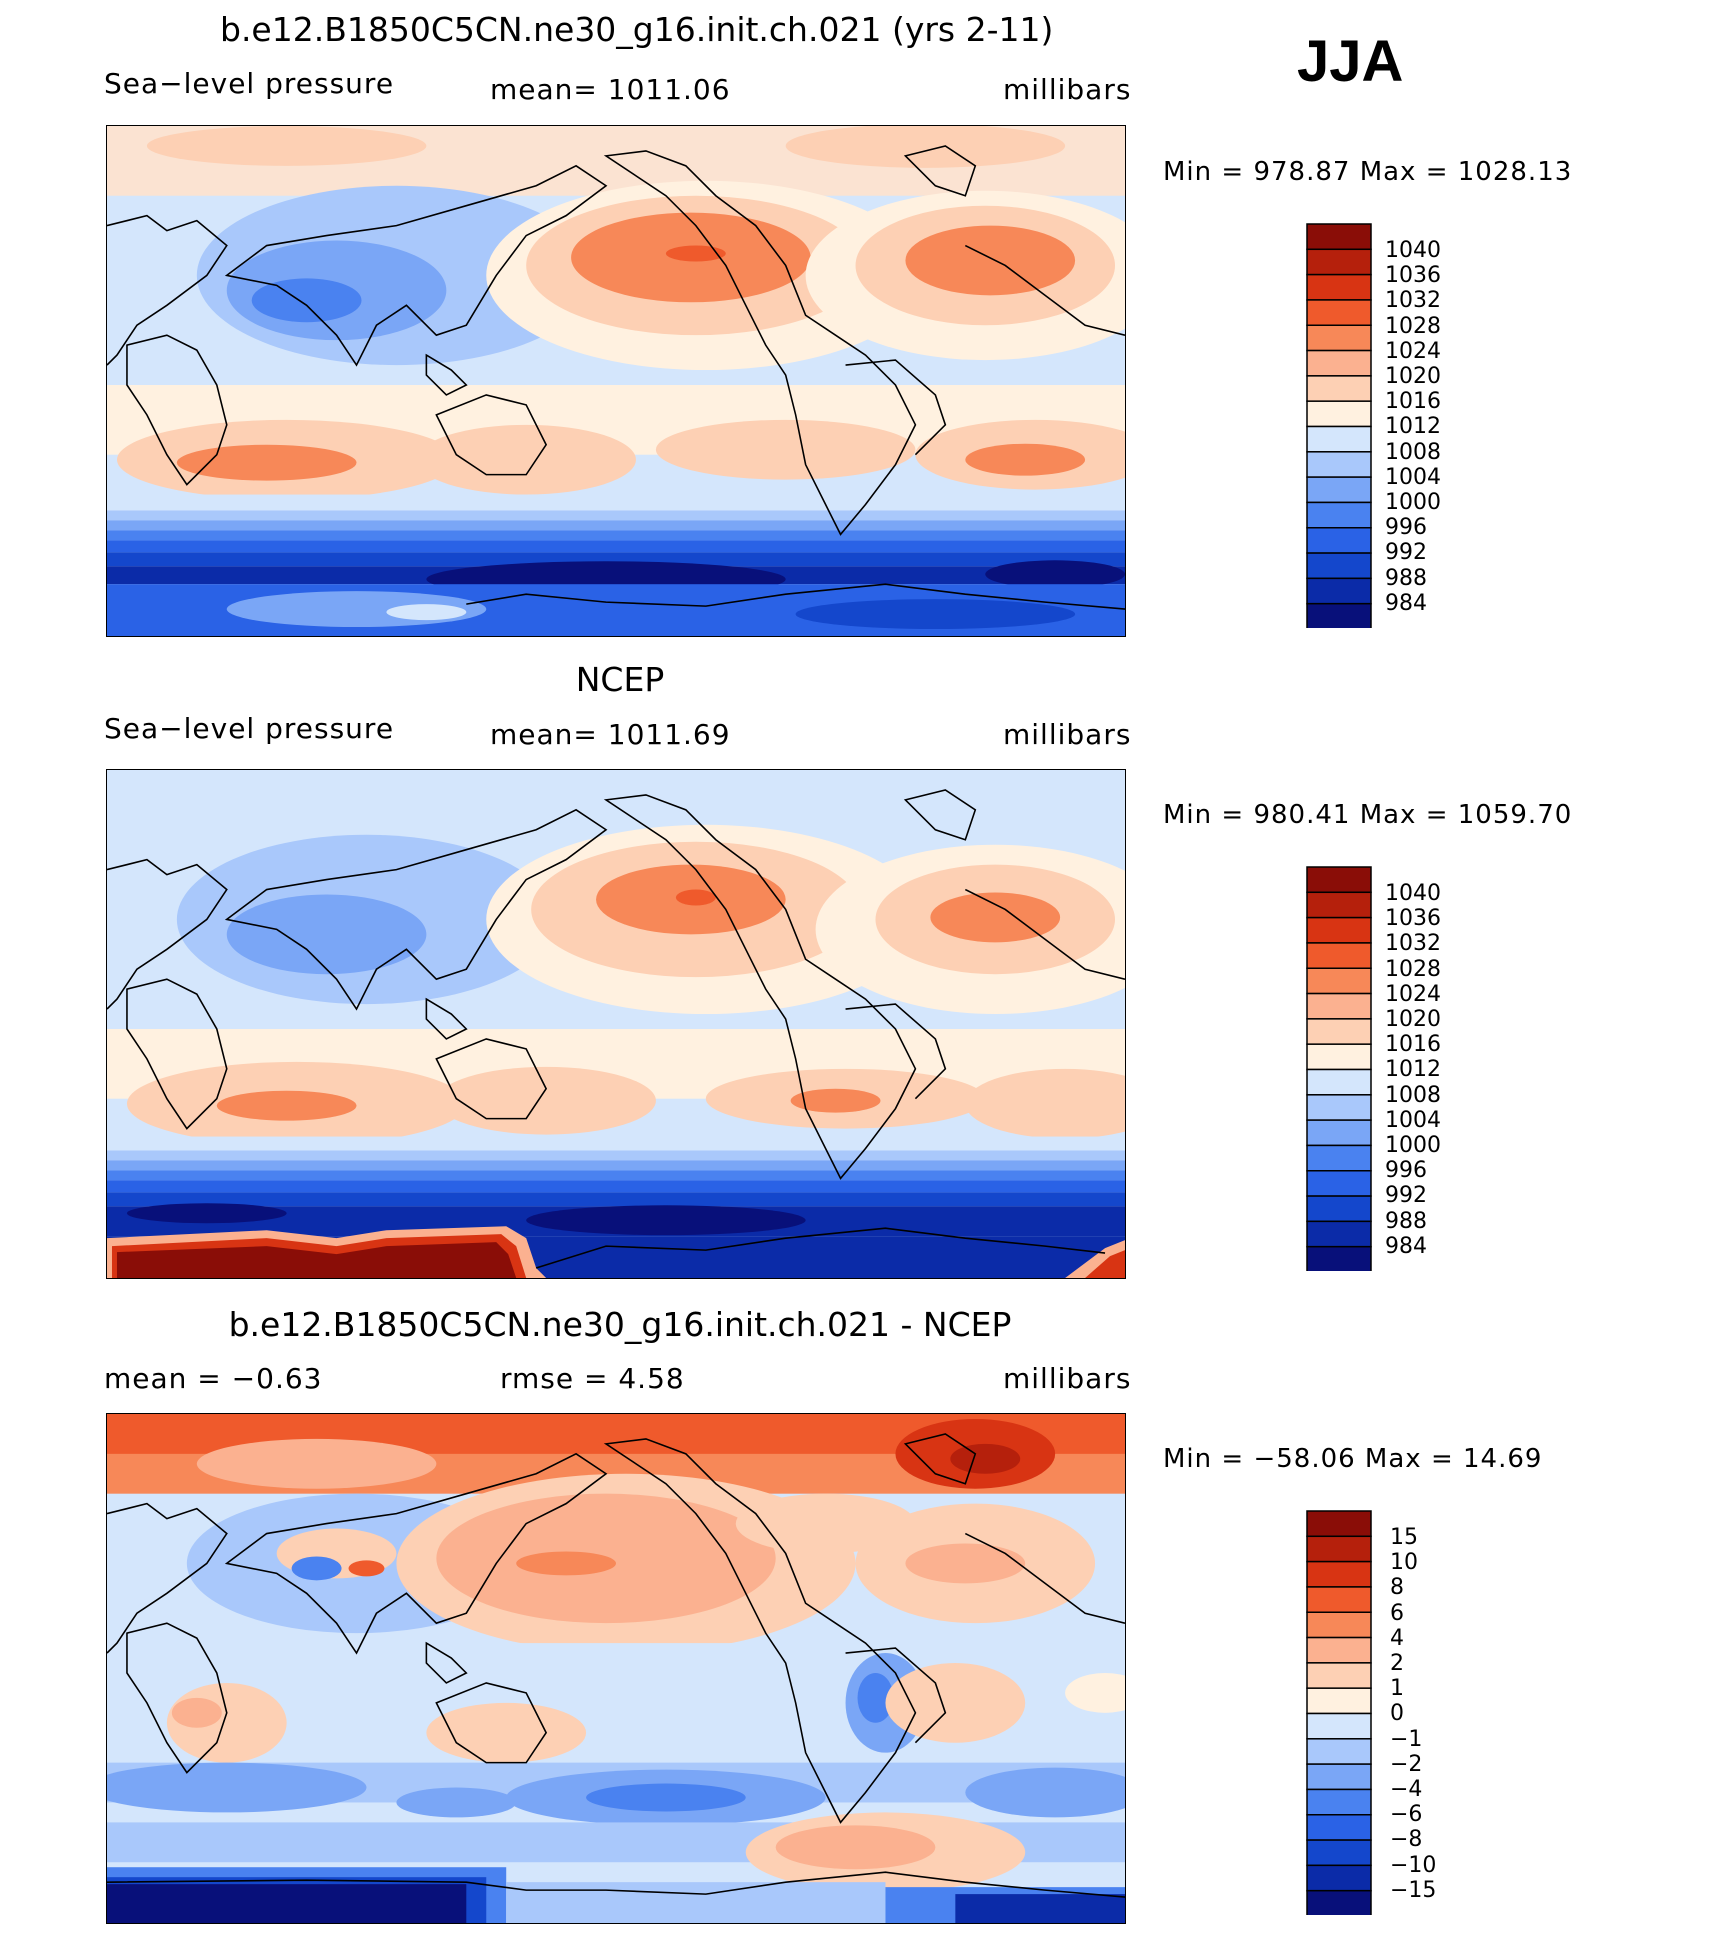  I want to click on colorbar-labels: 15 10 8 6 4 2 1 0 −1 −2 −4 −6 −8 −10 −15, so click(1413, 1714).